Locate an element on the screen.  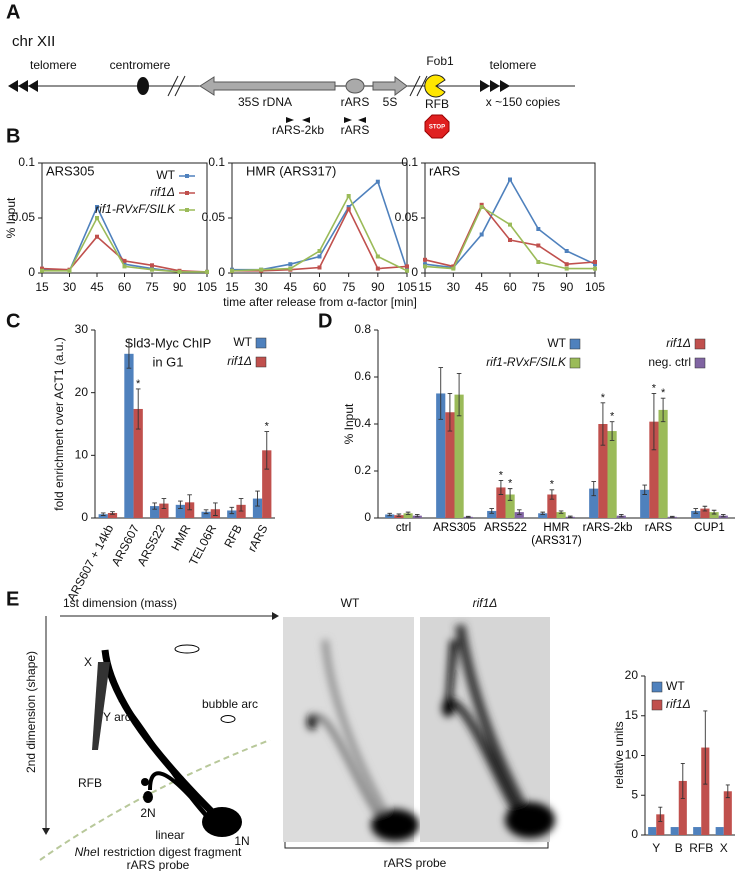
legend-label: WT is located at coordinates (165, 175).